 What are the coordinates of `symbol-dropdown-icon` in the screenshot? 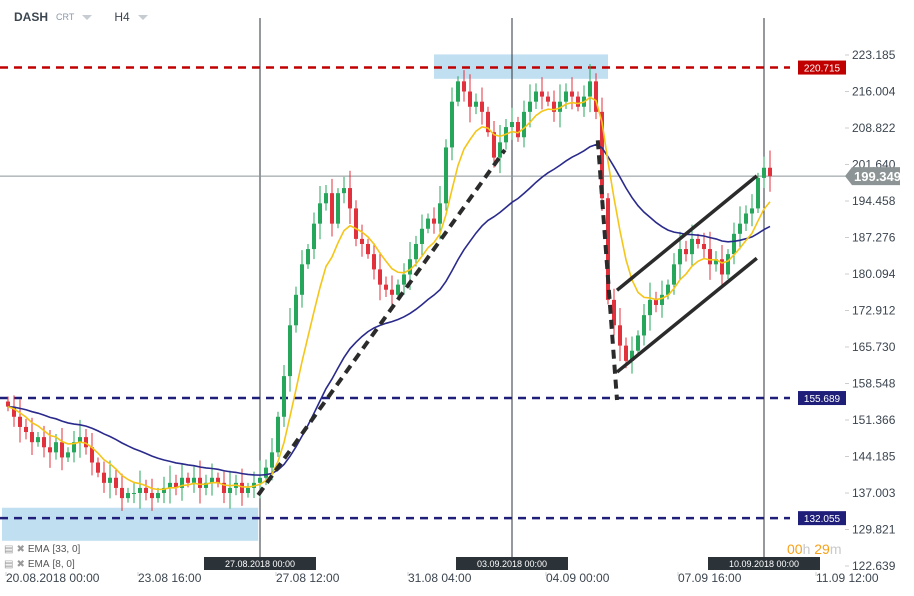 It's located at (87, 17).